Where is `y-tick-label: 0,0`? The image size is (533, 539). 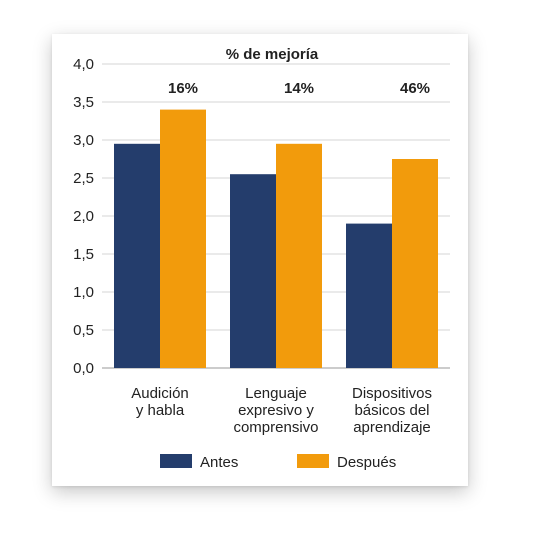
y-tick-label: 0,0 is located at coordinates (83, 368).